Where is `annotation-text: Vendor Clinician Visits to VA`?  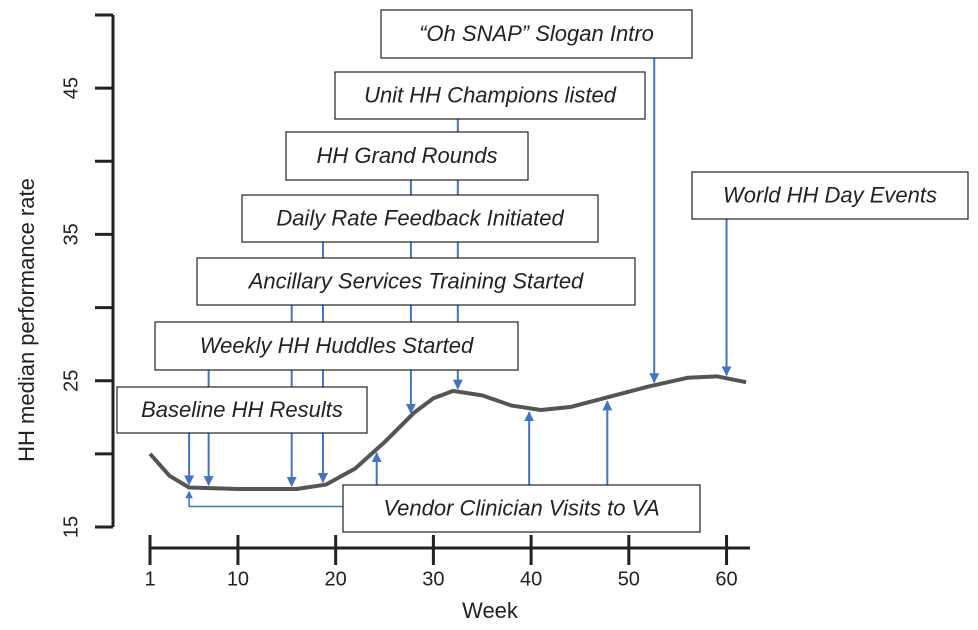
annotation-text: Vendor Clinician Visits to VA is located at coordinates (521, 507).